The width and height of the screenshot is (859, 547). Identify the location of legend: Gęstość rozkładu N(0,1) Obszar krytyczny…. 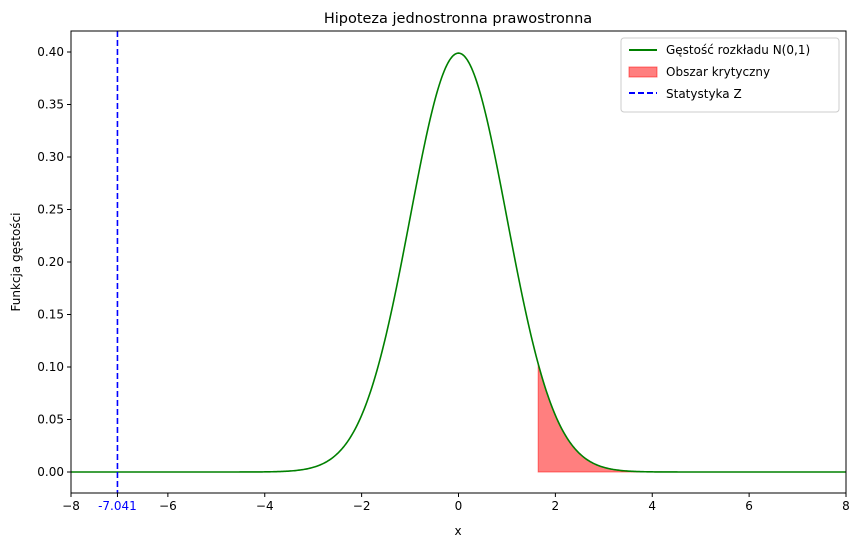
(730, 75).